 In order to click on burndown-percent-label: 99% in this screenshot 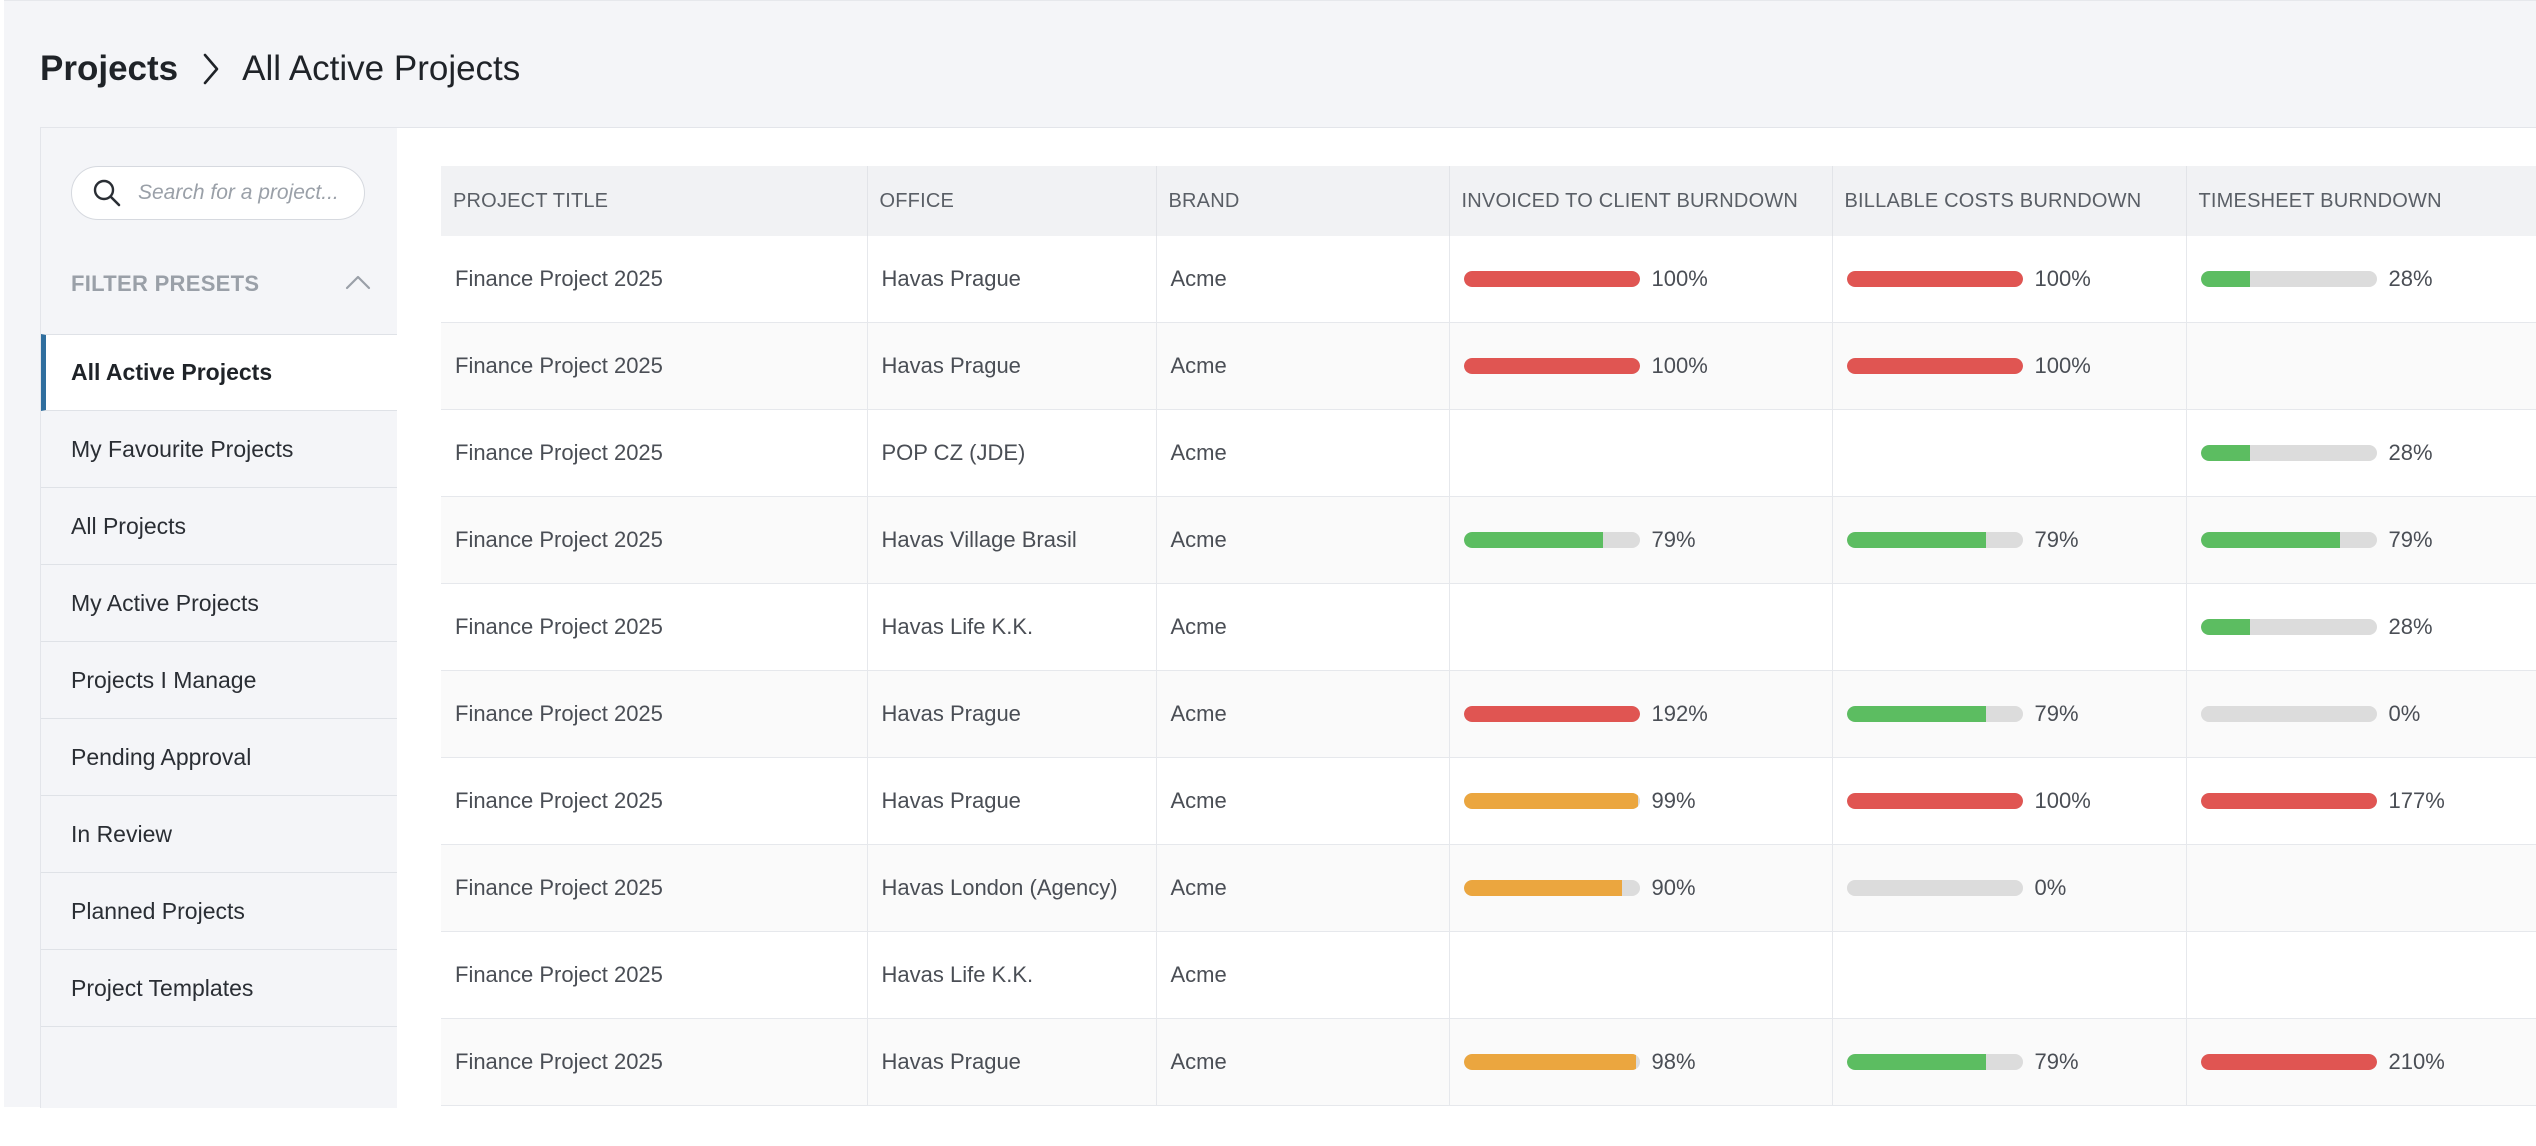, I will do `click(1673, 800)`.